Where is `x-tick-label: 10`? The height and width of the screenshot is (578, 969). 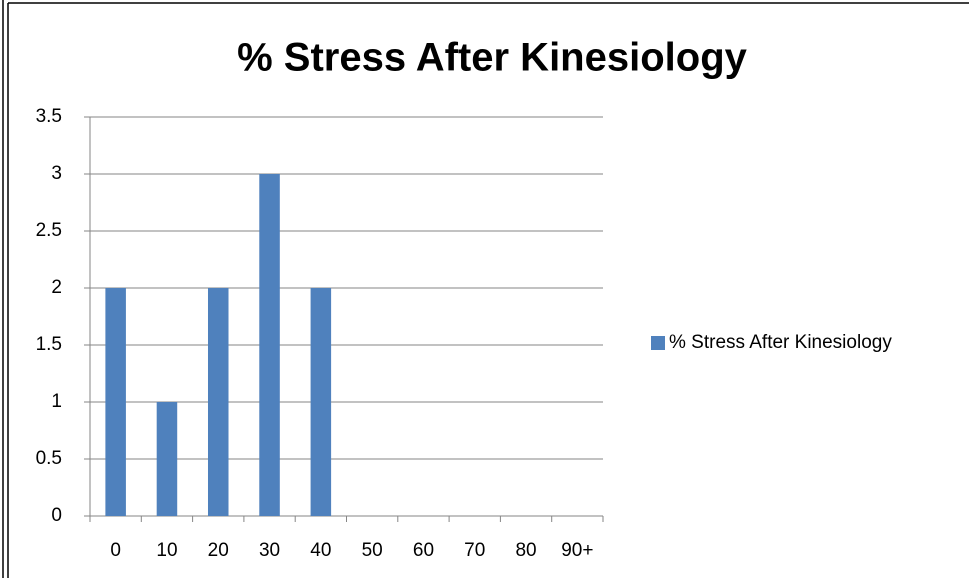 x-tick-label: 10 is located at coordinates (166, 550).